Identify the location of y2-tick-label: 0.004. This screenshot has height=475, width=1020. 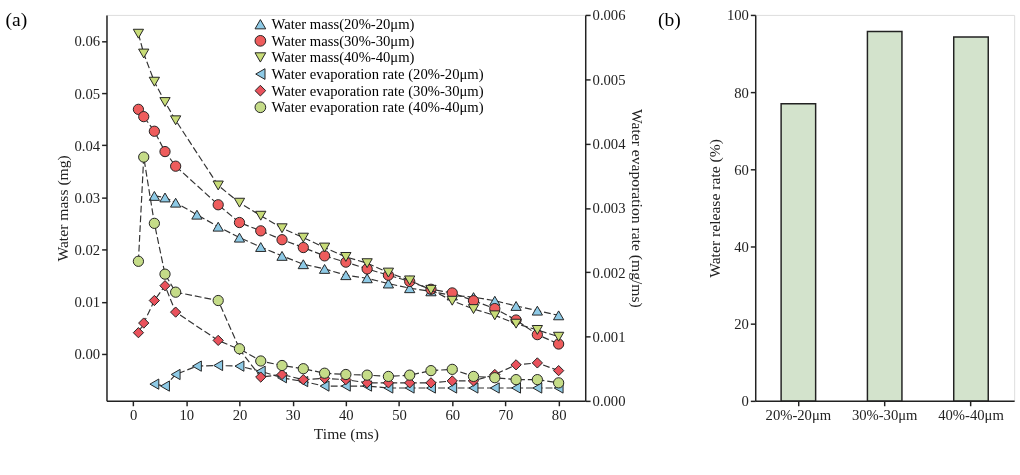
(609, 143).